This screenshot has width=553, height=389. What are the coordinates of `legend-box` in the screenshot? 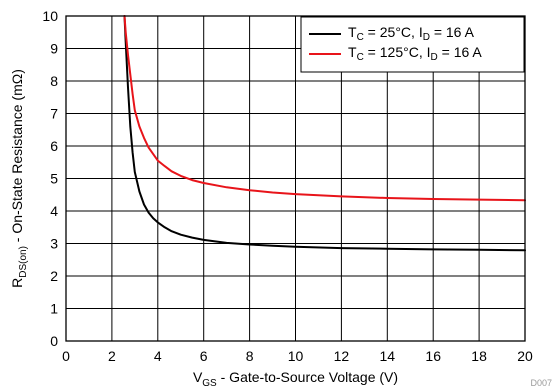 It's located at (412, 44).